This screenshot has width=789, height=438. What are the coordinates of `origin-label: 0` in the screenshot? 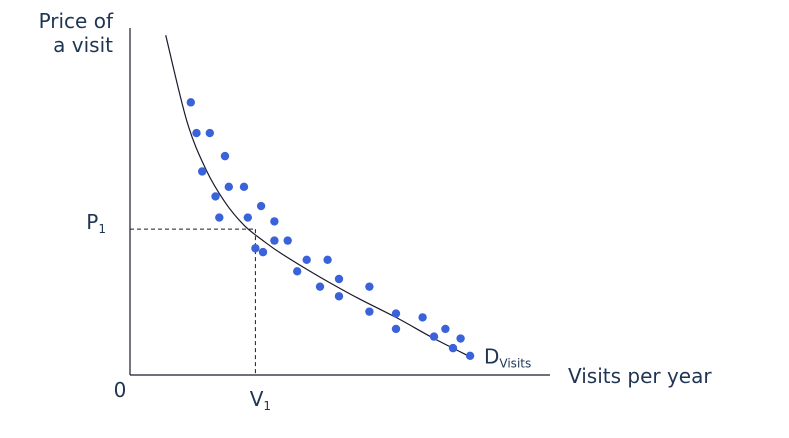 It's located at (120, 390).